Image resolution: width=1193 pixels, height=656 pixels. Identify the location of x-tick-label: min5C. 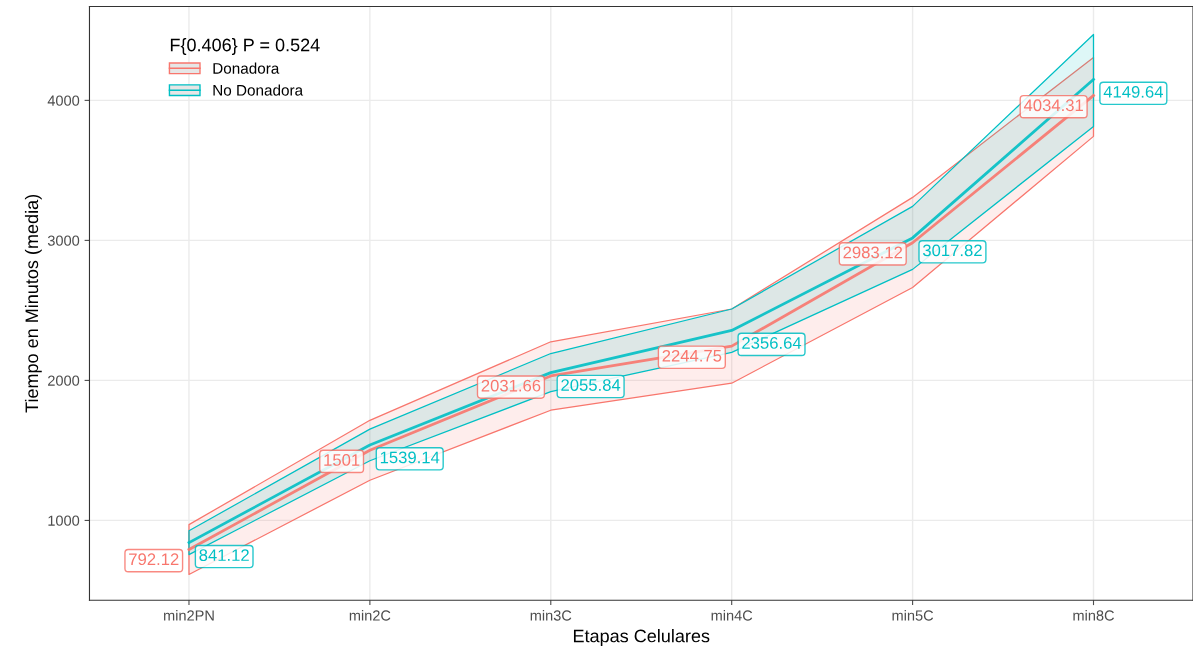
(913, 615).